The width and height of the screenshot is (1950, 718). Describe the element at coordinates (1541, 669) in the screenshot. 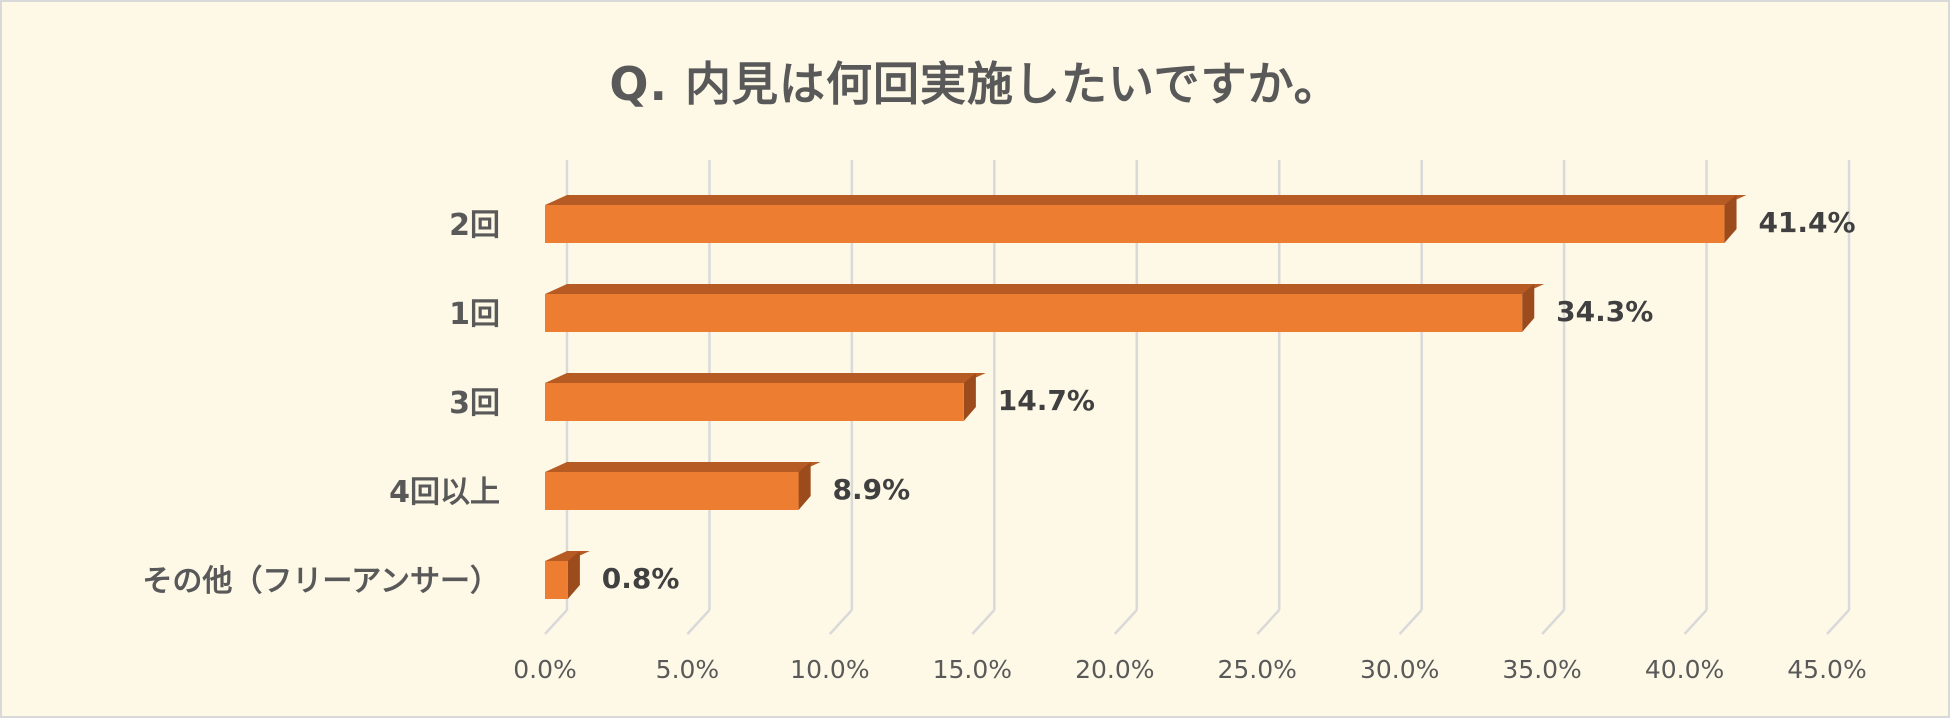

I see `x-tick-label: 35.0%` at that location.